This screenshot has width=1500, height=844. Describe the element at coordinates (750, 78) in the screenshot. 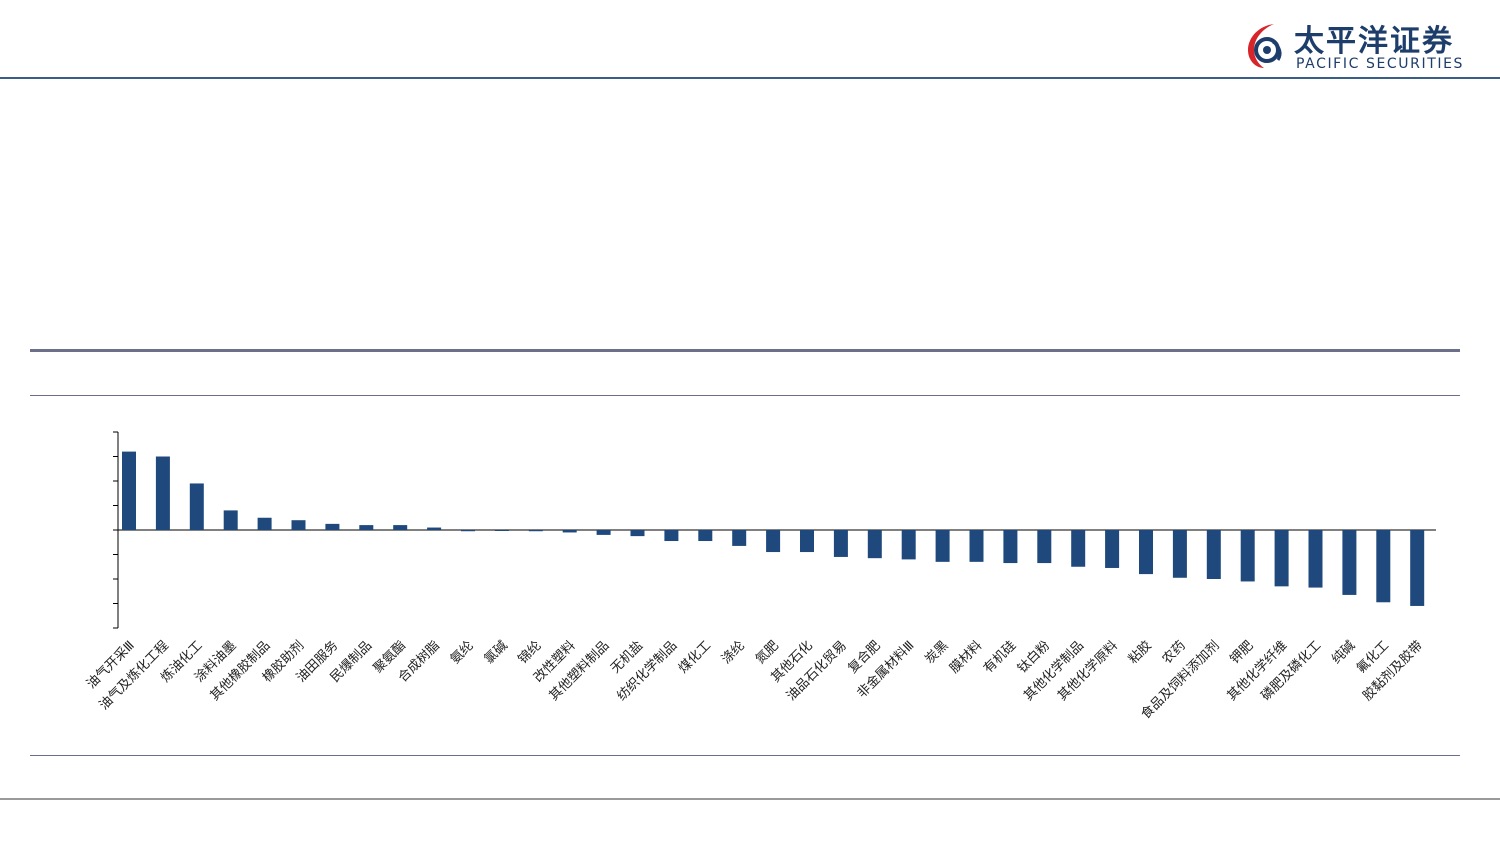

I see `header-rule` at that location.